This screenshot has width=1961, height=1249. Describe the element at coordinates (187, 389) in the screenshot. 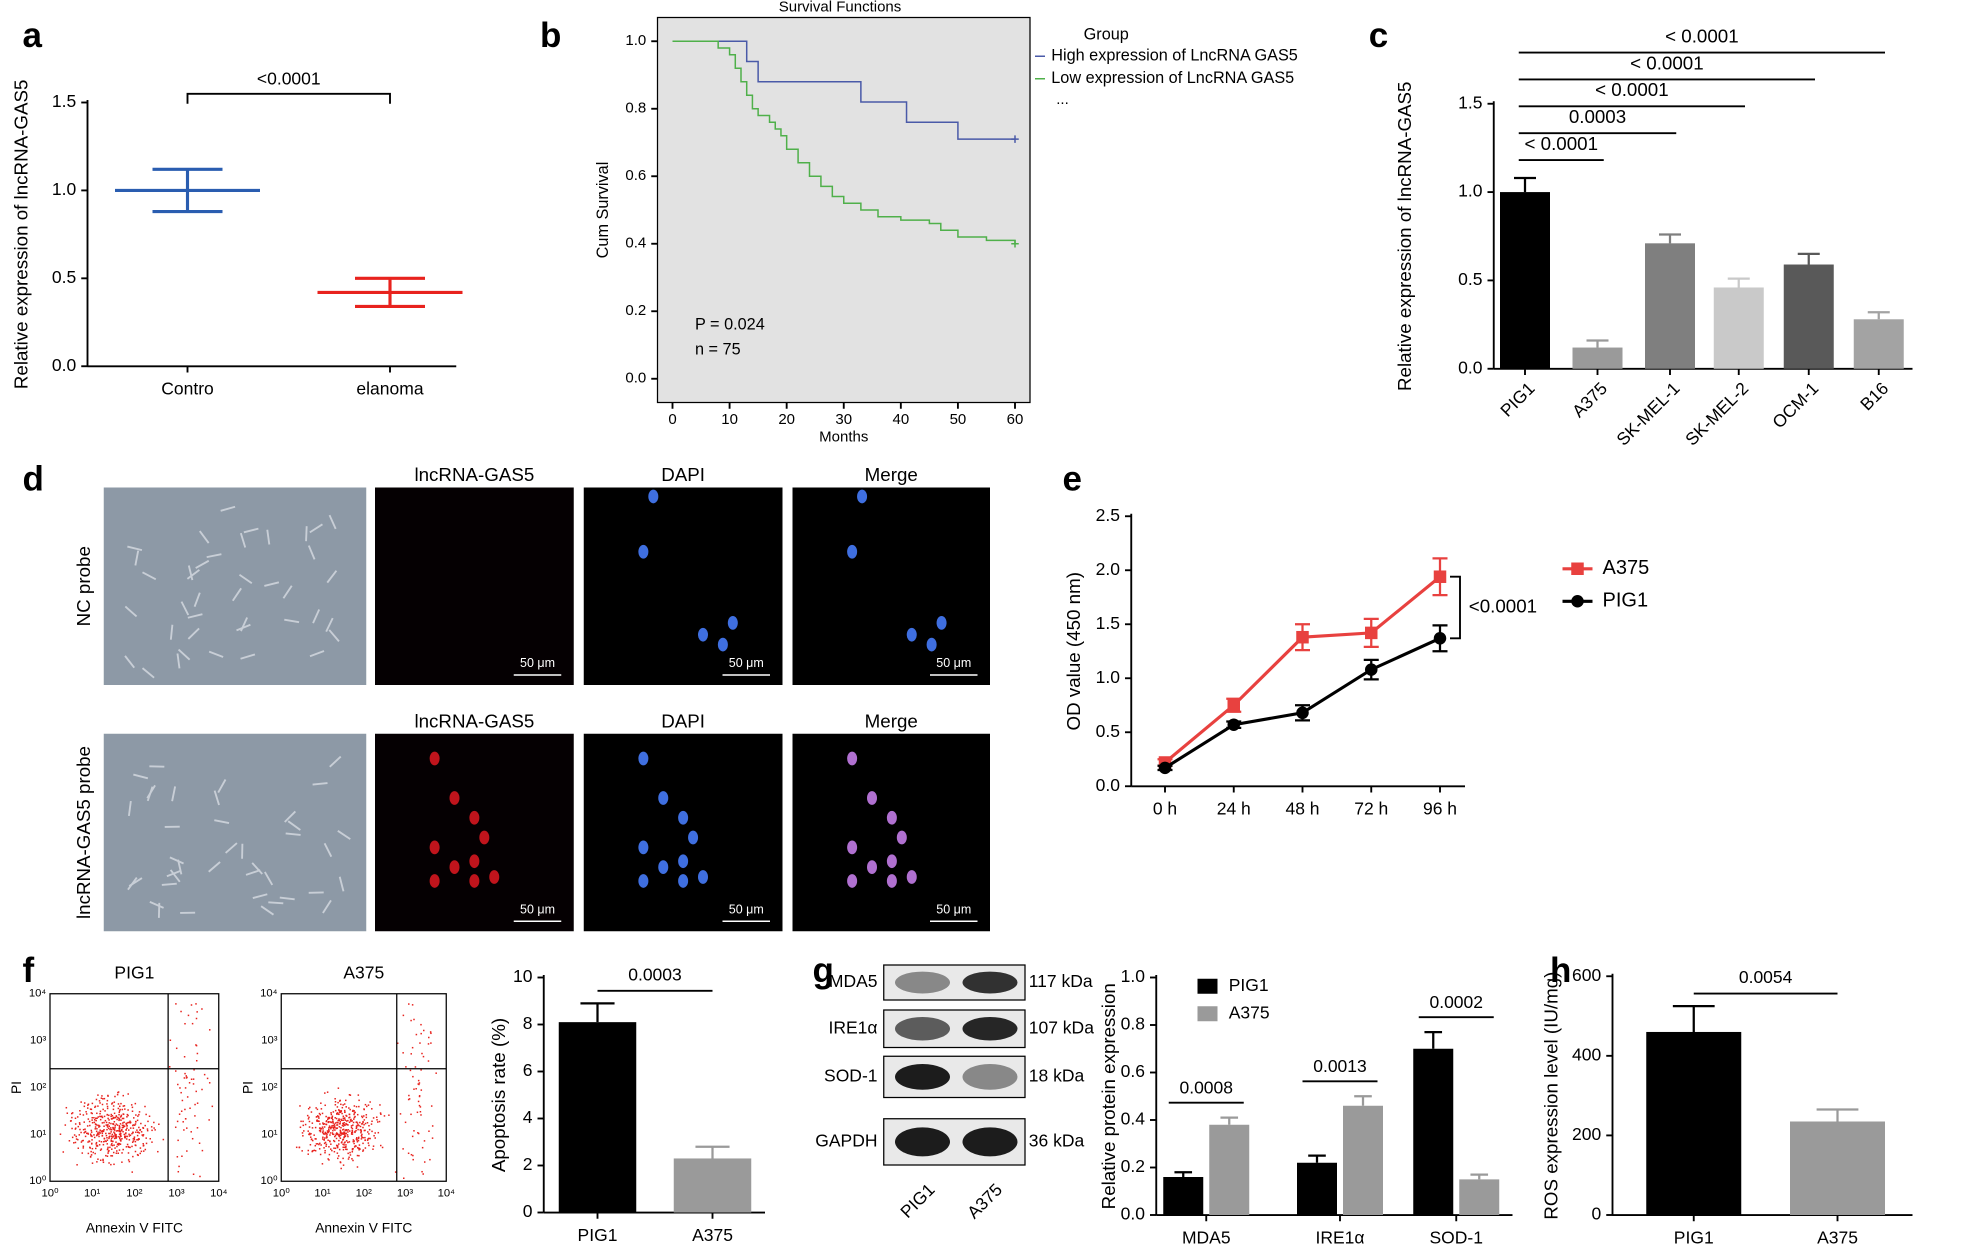

I see `x-tick-label: Contro` at that location.